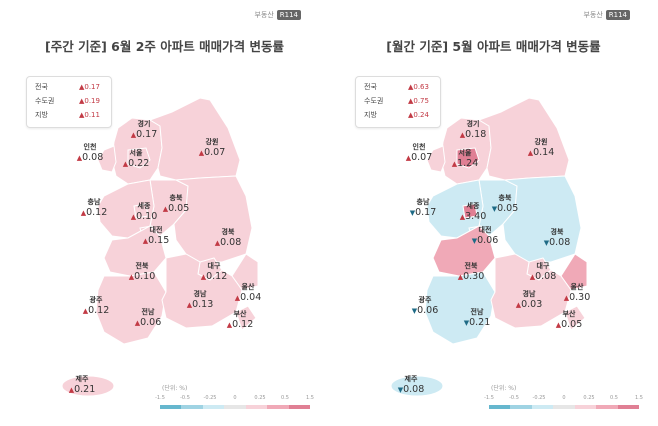  What do you see at coordinates (185, 398) in the screenshot?
I see `legend-tick: -0.5` at bounding box center [185, 398].